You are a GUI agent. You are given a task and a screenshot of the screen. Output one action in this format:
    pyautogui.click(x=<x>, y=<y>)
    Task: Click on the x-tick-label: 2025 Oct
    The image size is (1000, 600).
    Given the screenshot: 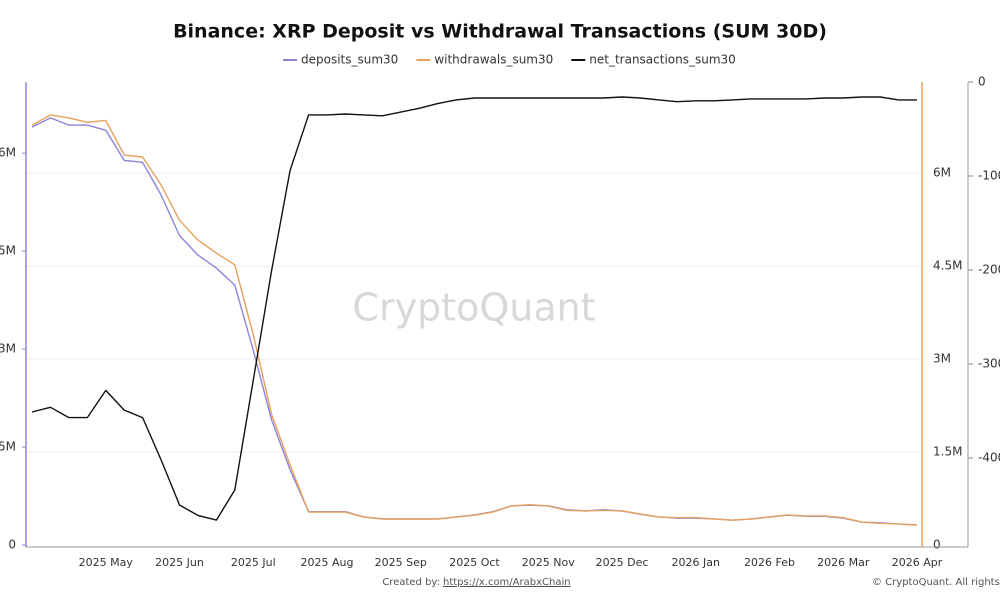 What is the action you would take?
    pyautogui.click(x=474, y=562)
    